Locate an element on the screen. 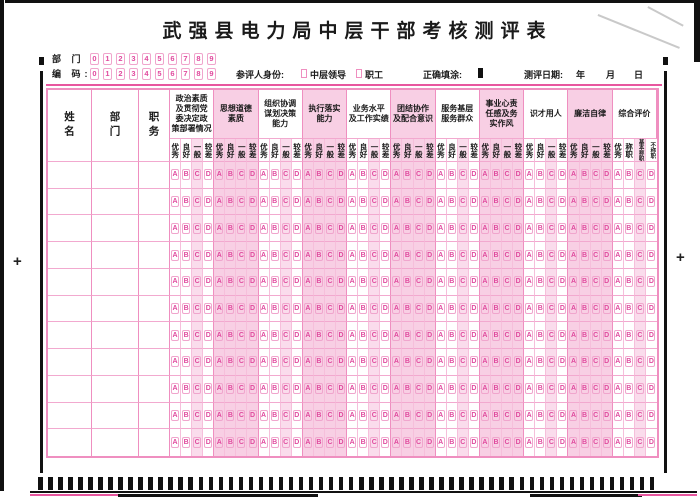 Image resolution: width=700 pixels, height=499 pixels. department-digit-bubble: 6 is located at coordinates (172, 58).